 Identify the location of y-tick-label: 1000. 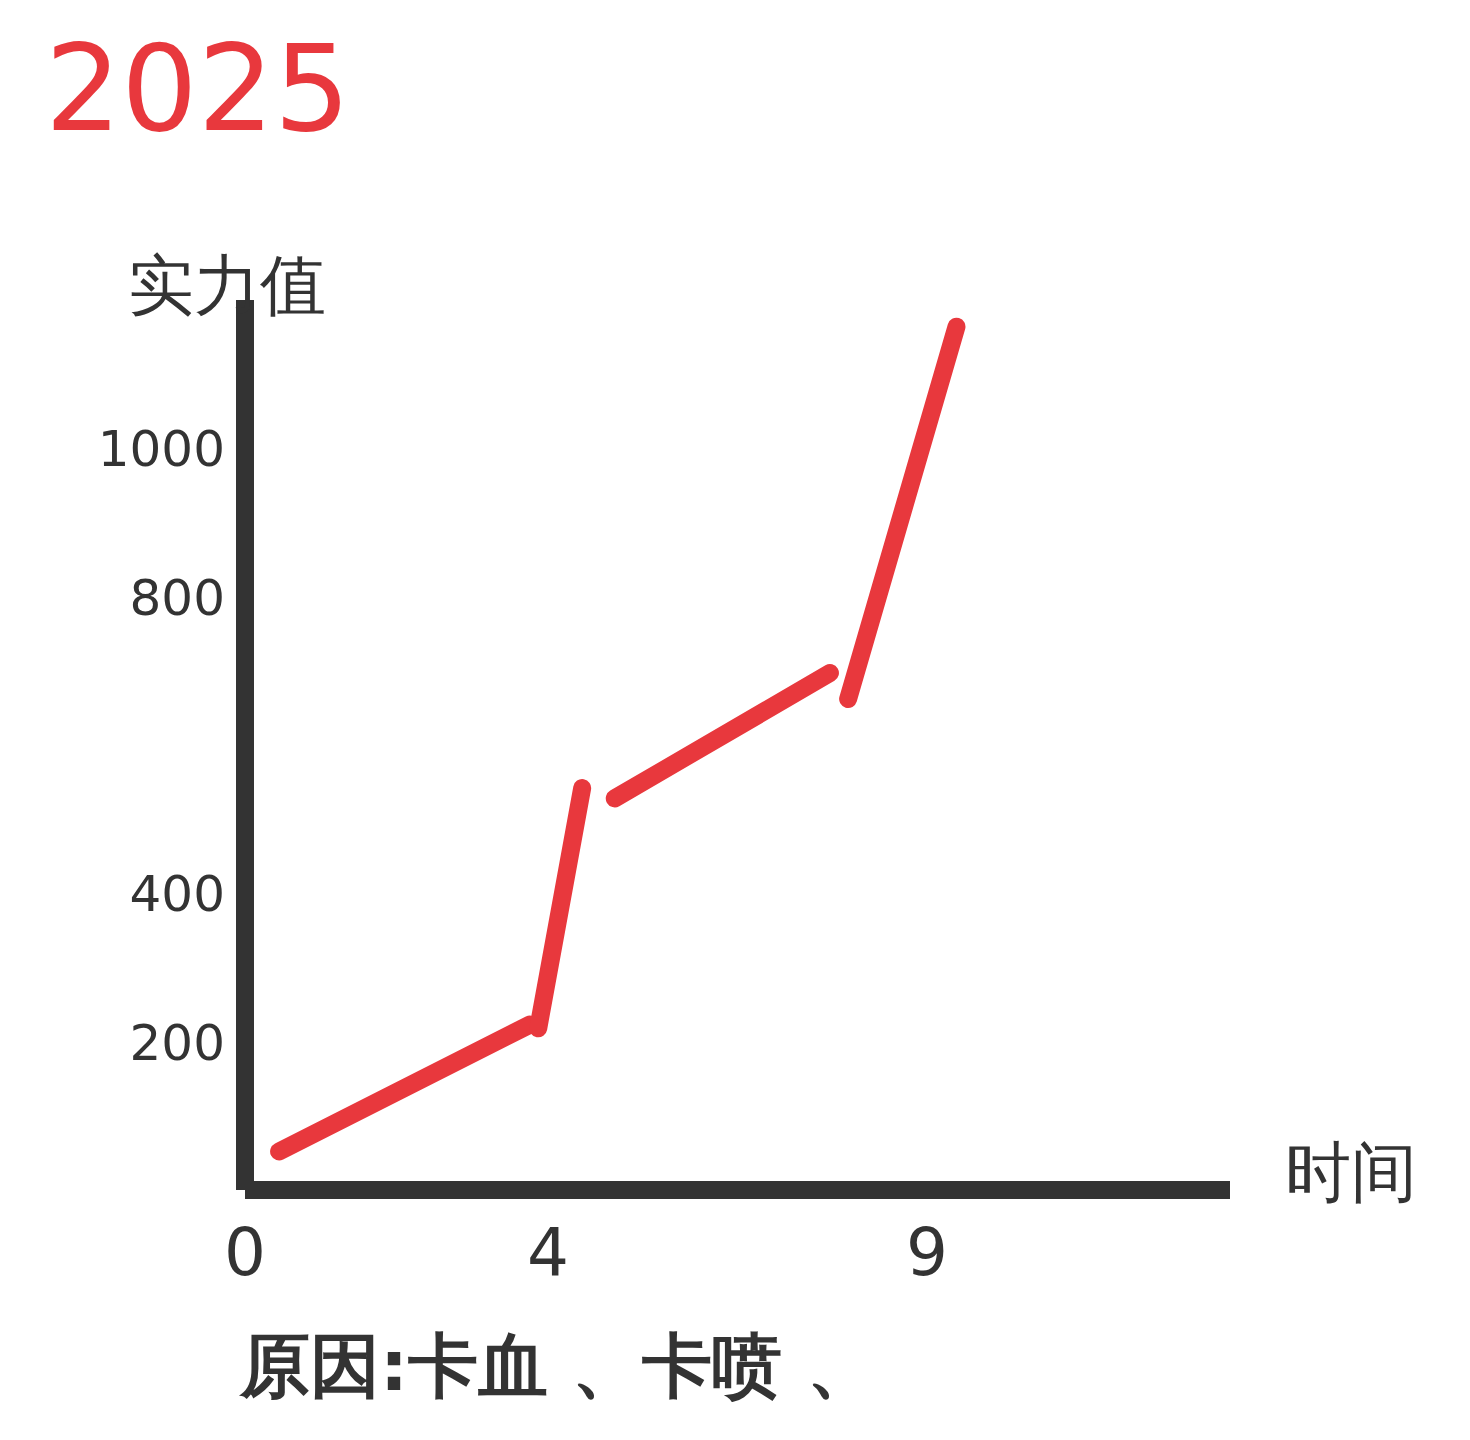
(161, 449).